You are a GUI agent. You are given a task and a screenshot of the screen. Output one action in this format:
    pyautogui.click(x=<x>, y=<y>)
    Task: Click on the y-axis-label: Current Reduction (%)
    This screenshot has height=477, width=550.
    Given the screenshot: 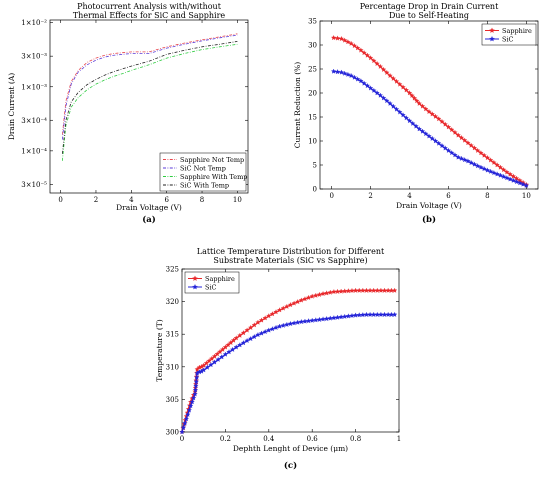 What is the action you would take?
    pyautogui.click(x=297, y=105)
    